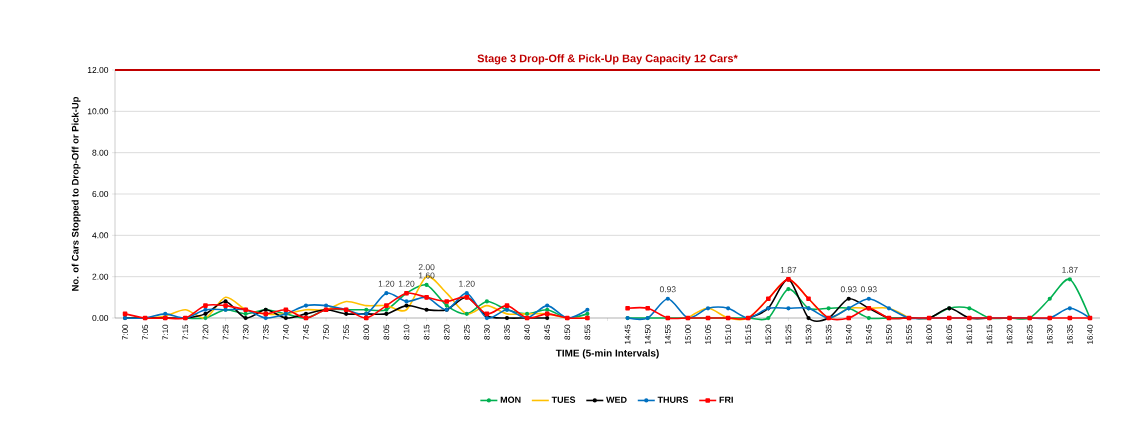  Describe the element at coordinates (100, 152) in the screenshot. I see `y-tick-label: 8.00` at that location.